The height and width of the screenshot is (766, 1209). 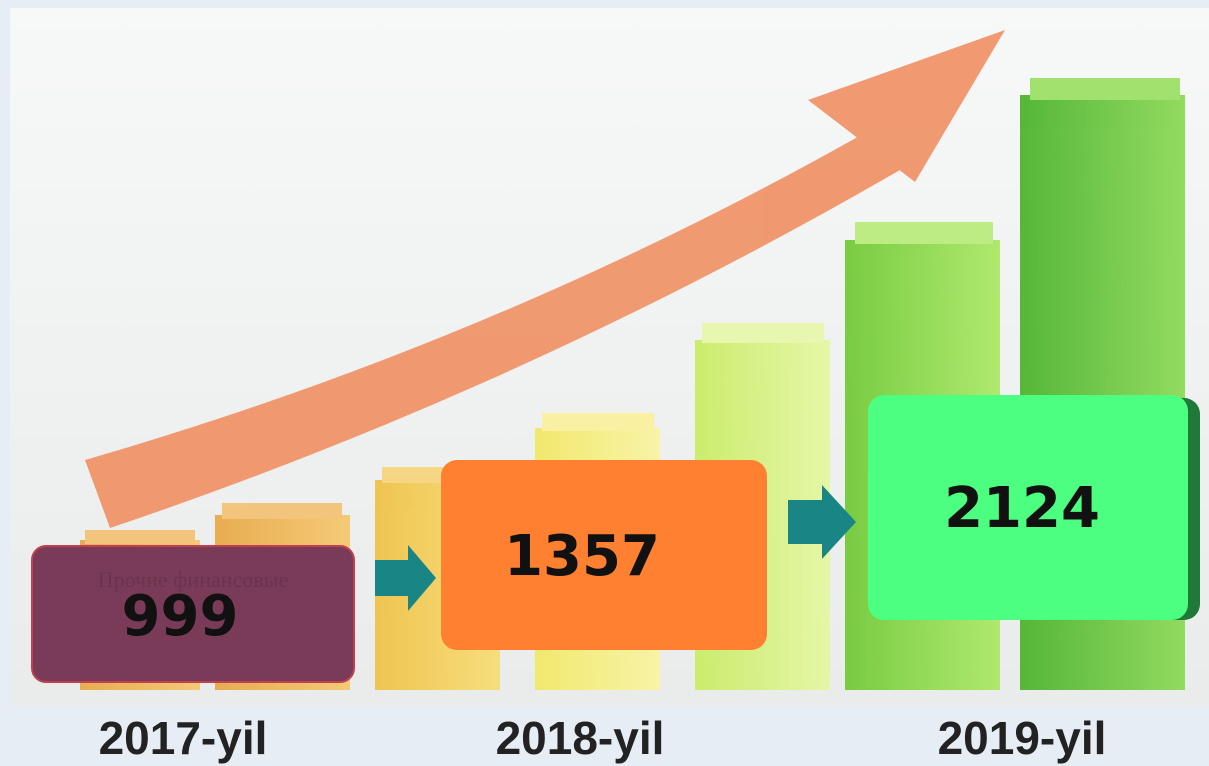 I want to click on year-label: 2017-yil, so click(x=183, y=738).